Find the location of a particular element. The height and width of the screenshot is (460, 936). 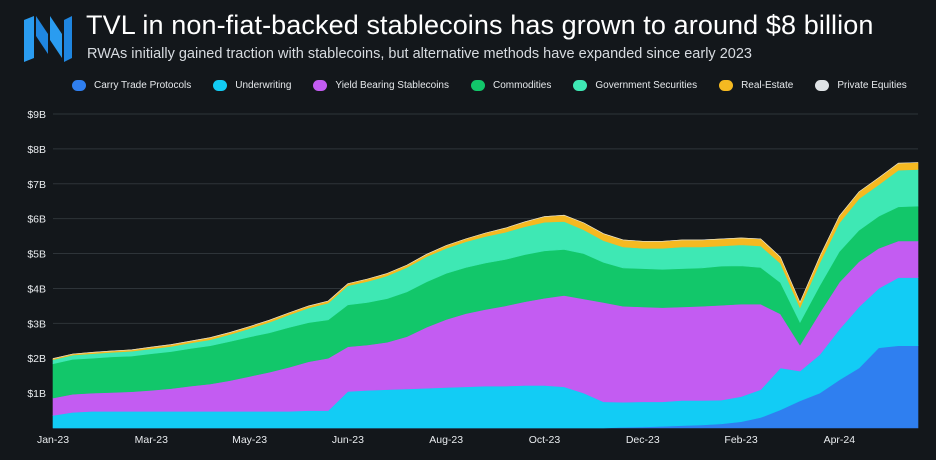

legend-item: Yield Bearing Stablecoins is located at coordinates (381, 85).